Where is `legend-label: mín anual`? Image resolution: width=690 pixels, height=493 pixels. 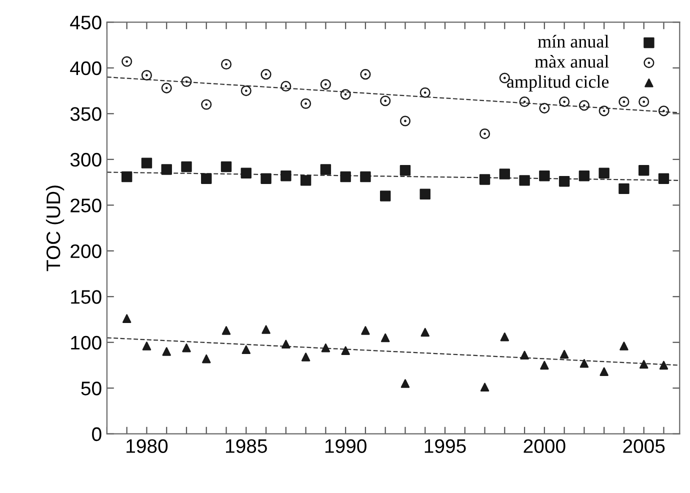
legend-label: mín anual is located at coordinates (573, 41).